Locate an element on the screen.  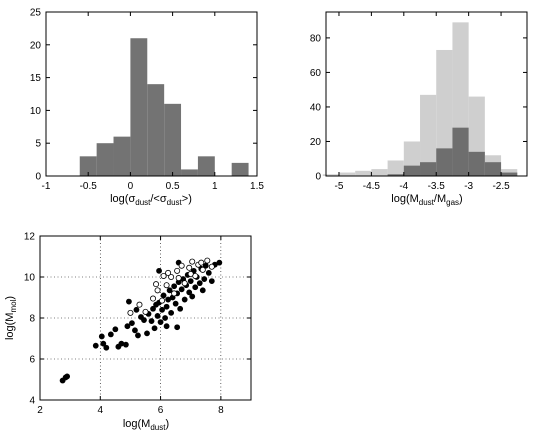
y-tick-label: 4 is located at coordinates (32, 401).